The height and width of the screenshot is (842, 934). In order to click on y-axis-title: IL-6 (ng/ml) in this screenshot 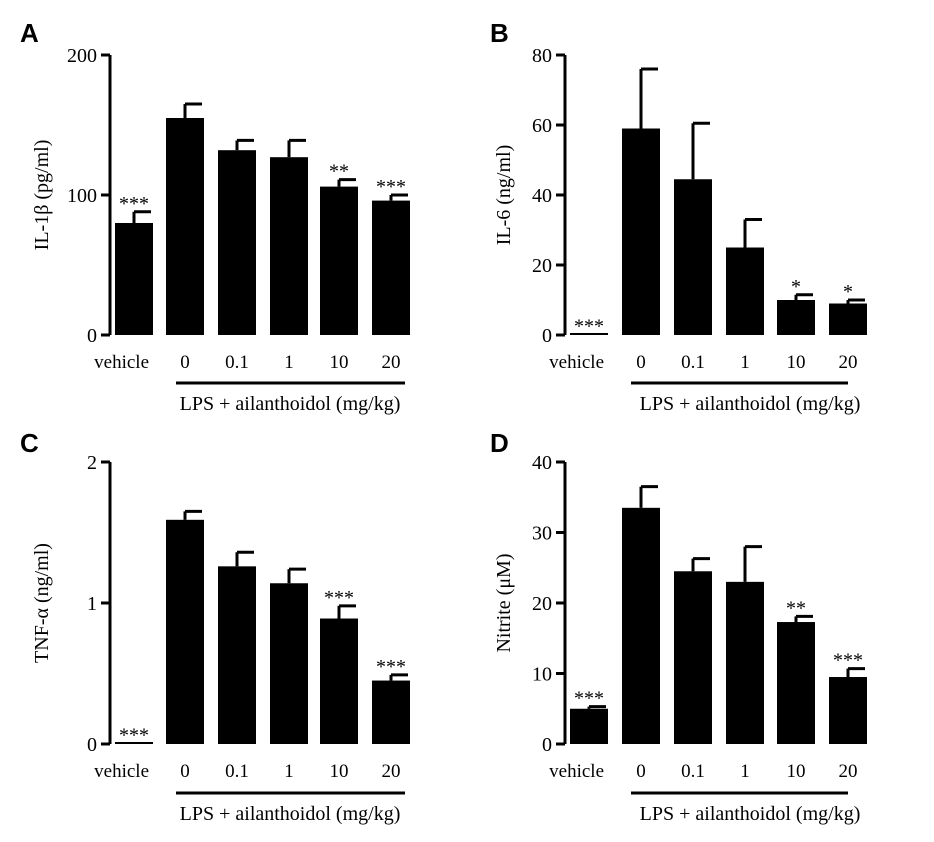, I will do `click(504, 195)`.